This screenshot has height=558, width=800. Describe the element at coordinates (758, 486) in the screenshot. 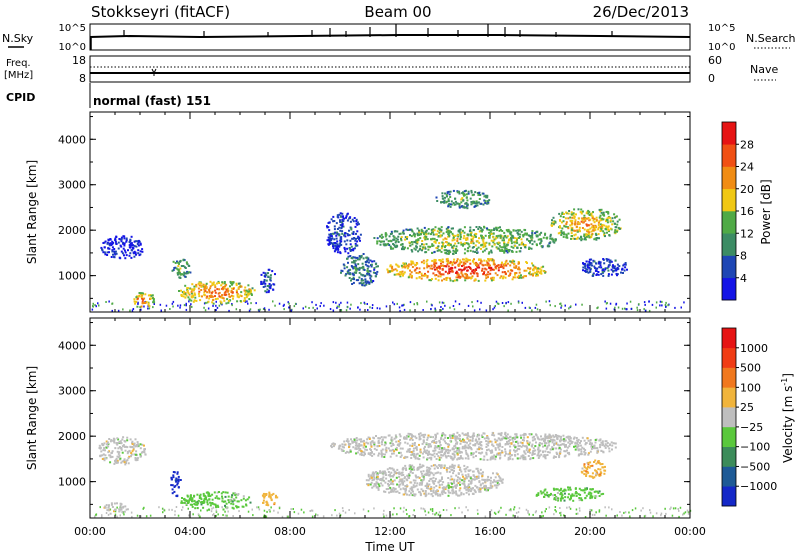

I see `velocity-colorbar-tick-label: −1000` at that location.